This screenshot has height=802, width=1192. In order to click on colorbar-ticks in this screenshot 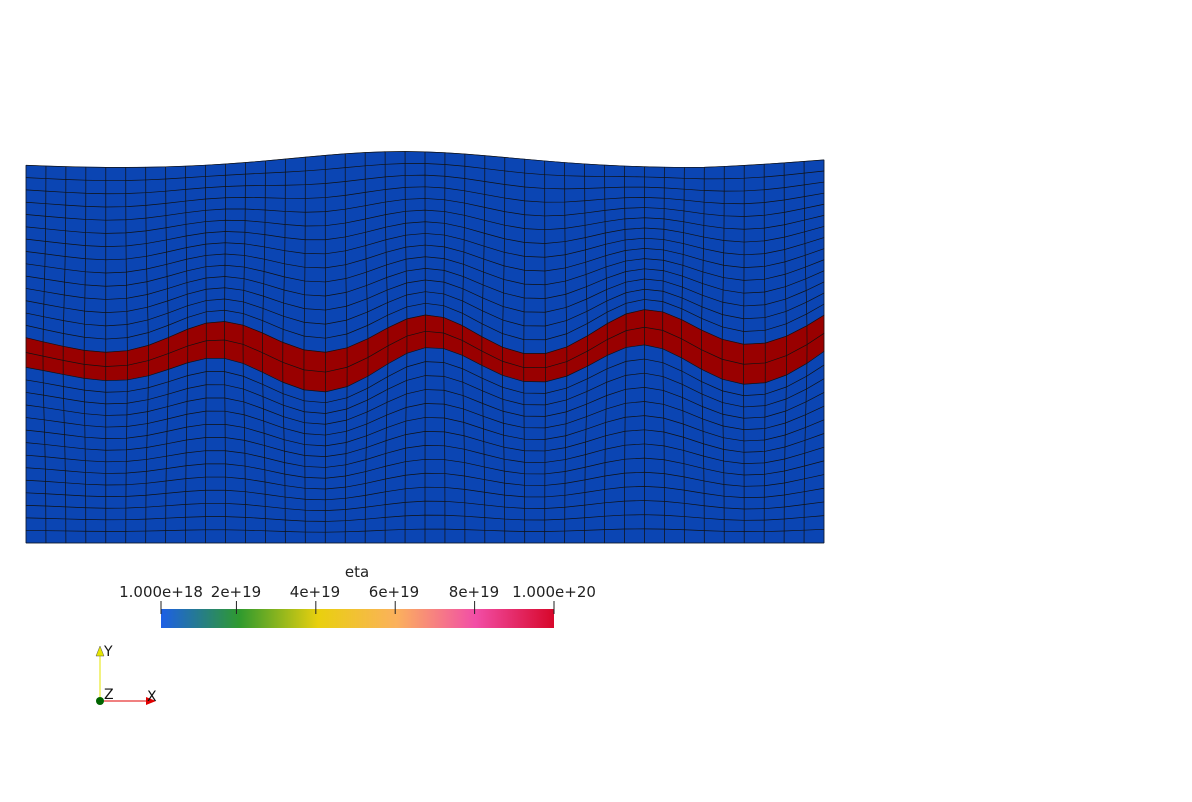, I will do `click(357, 607)`.